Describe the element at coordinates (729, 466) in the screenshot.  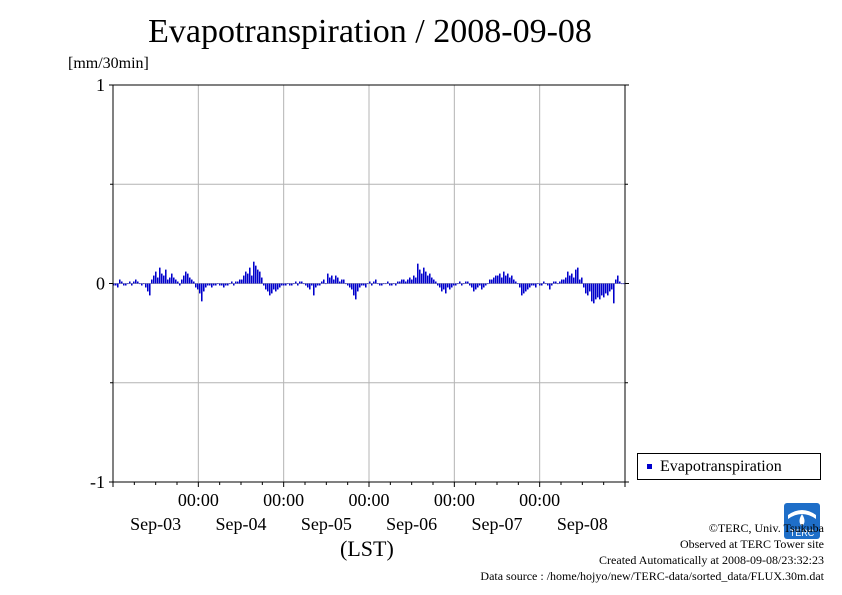
I see `legend: Evapotranspiration` at that location.